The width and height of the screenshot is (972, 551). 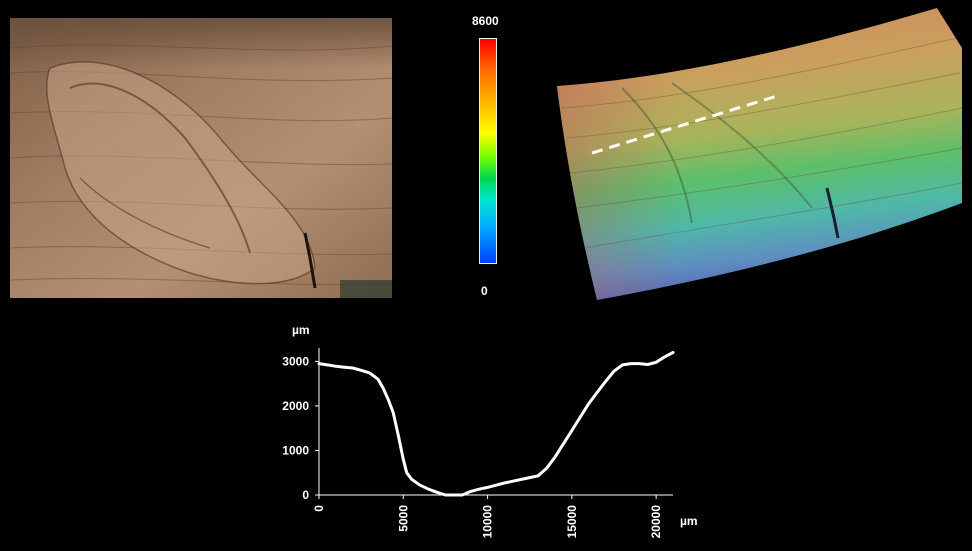 What do you see at coordinates (484, 291) in the screenshot?
I see `colorbar-min-label: 0` at bounding box center [484, 291].